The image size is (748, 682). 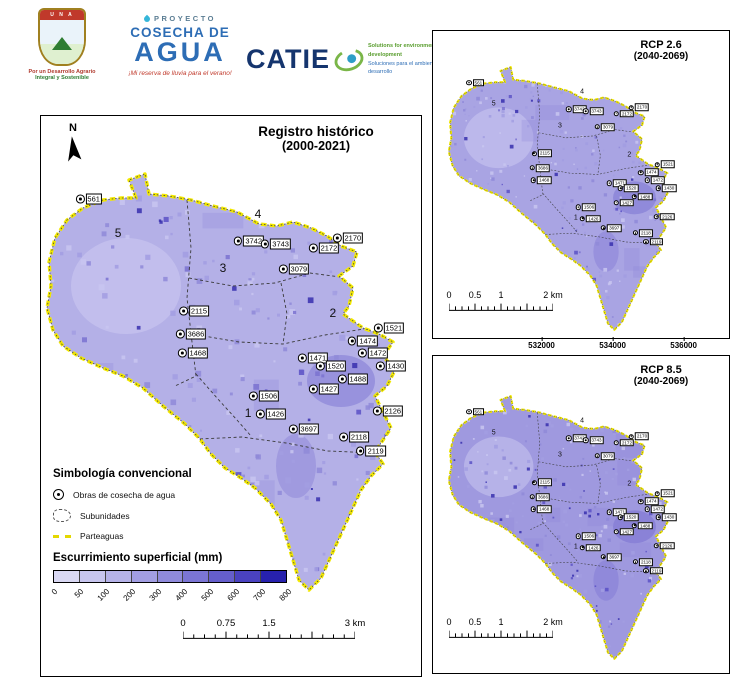 What do you see at coordinates (62, 43) in the screenshot?
I see `mountain-icon` at bounding box center [62, 43].